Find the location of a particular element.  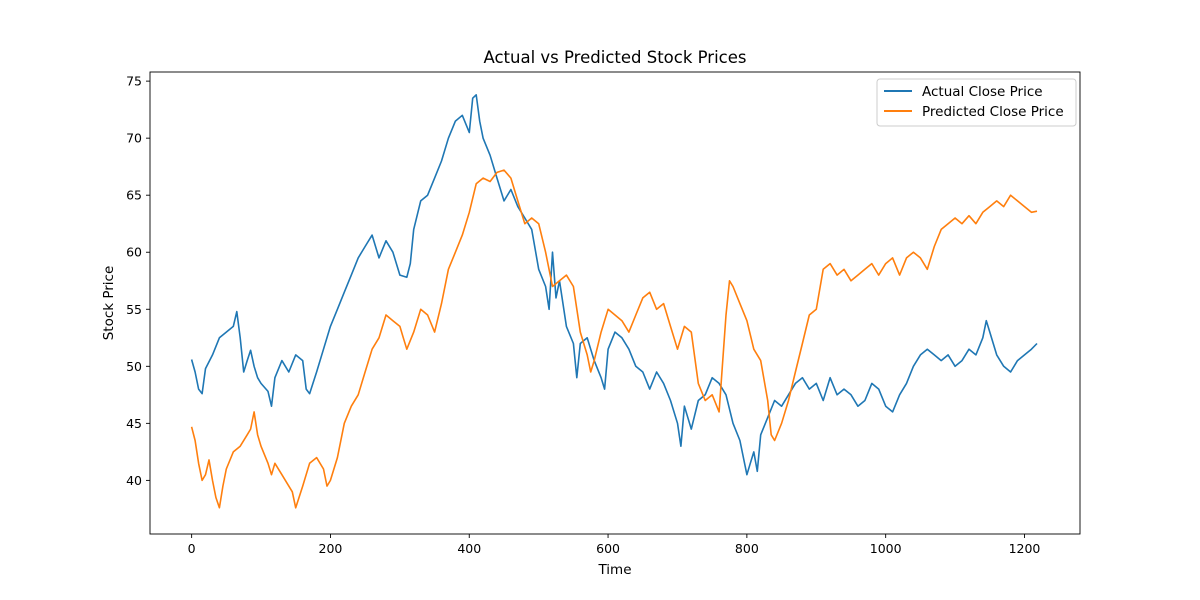

y-tick-label: 75 is located at coordinates (134, 81).